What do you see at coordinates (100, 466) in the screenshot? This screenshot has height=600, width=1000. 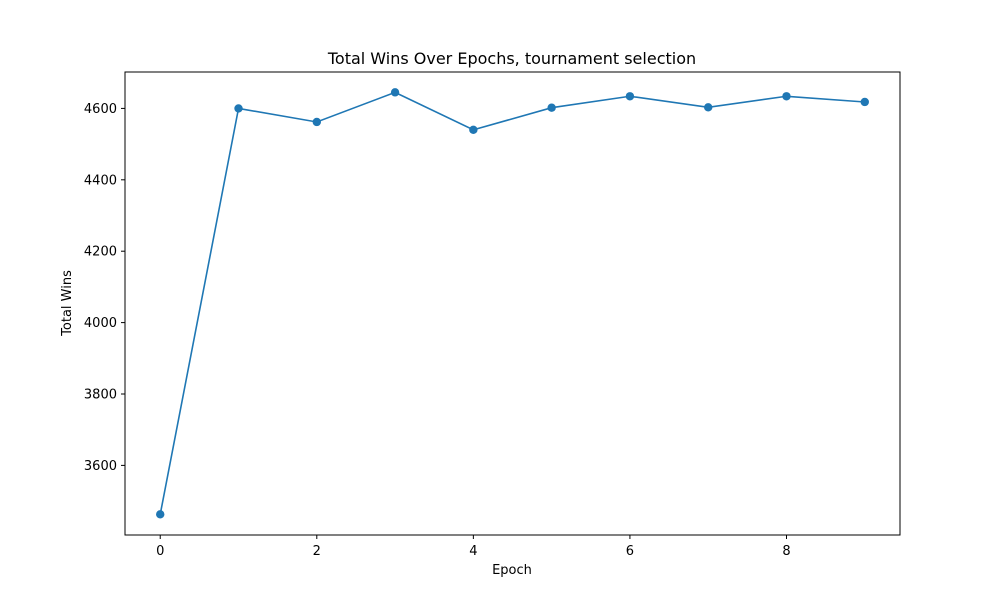 I see `y-tick-label: 3600` at bounding box center [100, 466].